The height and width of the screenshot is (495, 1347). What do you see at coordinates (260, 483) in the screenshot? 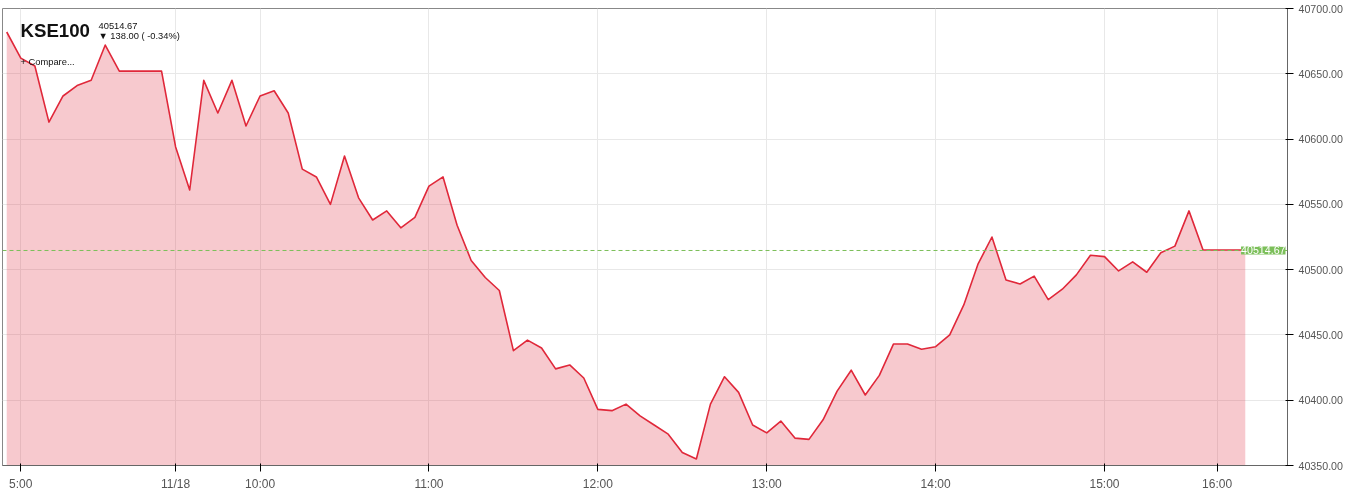
I see `x-tick-label: 10:00` at bounding box center [260, 483].